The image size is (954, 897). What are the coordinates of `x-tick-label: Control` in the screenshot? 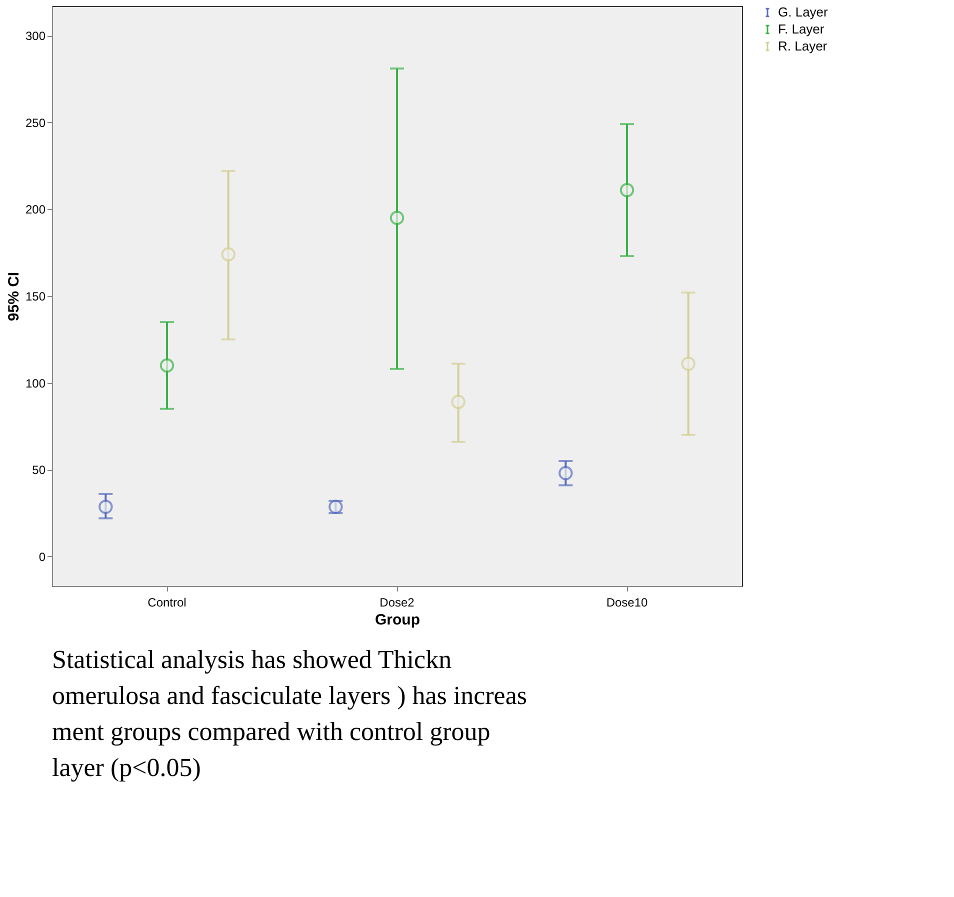 It's located at (167, 603).